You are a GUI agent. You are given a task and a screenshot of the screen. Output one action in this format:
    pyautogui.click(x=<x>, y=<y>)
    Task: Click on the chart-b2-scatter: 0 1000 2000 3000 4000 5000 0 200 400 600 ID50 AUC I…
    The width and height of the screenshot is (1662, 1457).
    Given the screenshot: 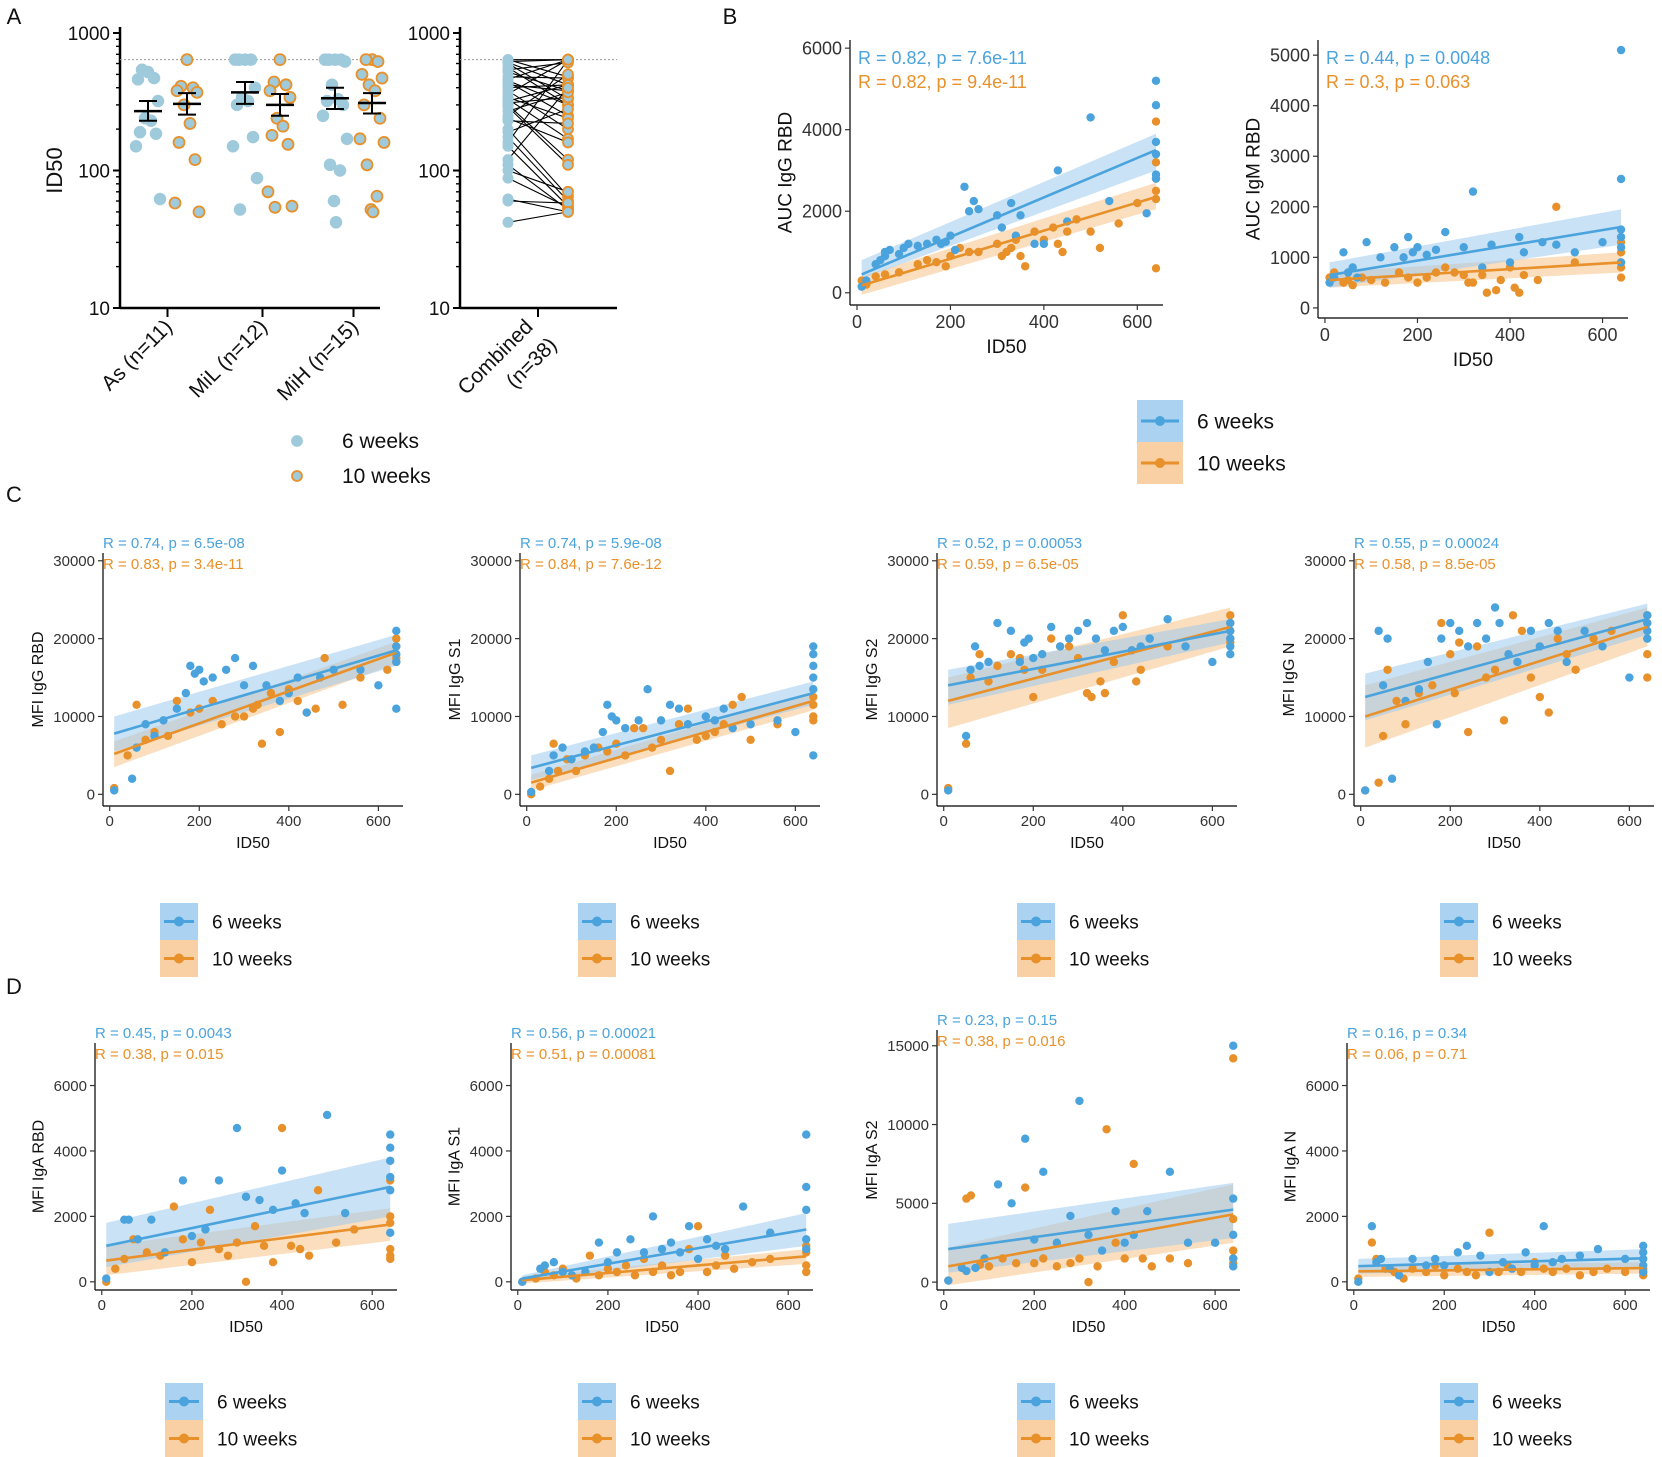 What is the action you would take?
    pyautogui.click(x=1436, y=205)
    